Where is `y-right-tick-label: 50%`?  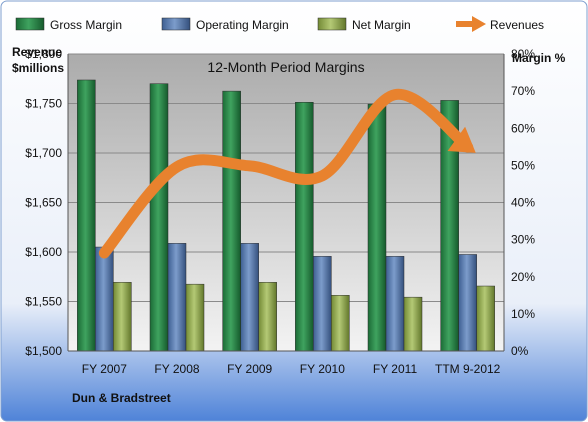
y-right-tick-label: 50% is located at coordinates (523, 165).